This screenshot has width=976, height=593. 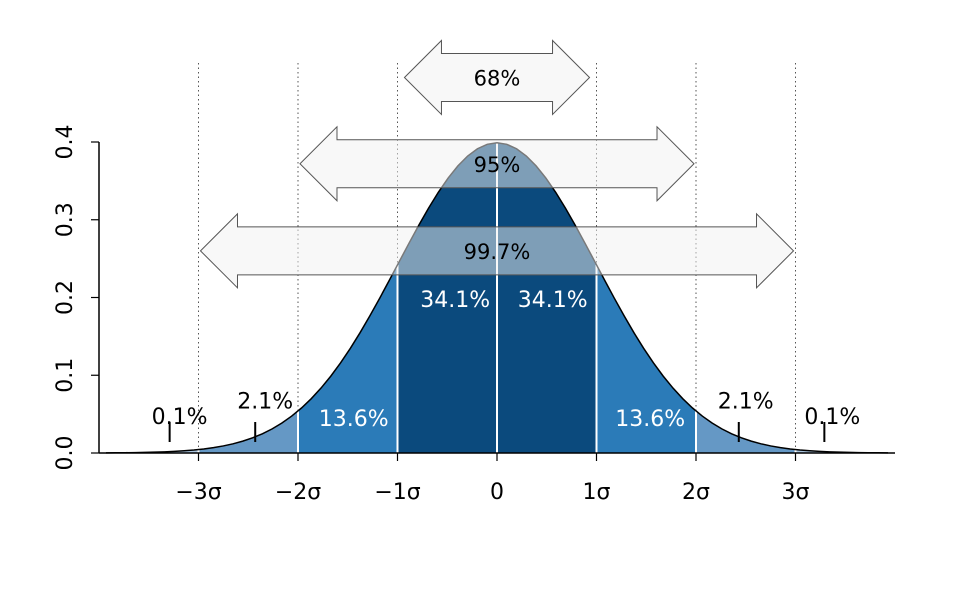 I want to click on x-tick-label-3: 0, so click(x=497, y=492).